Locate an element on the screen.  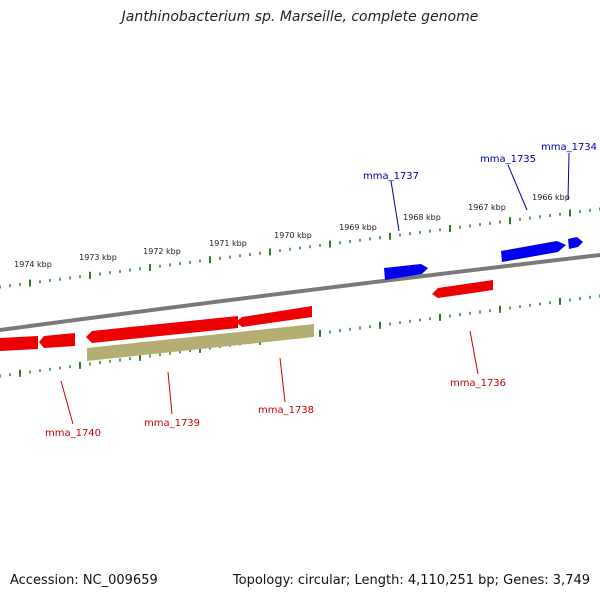
genome-backbone is located at coordinates (300, 292).